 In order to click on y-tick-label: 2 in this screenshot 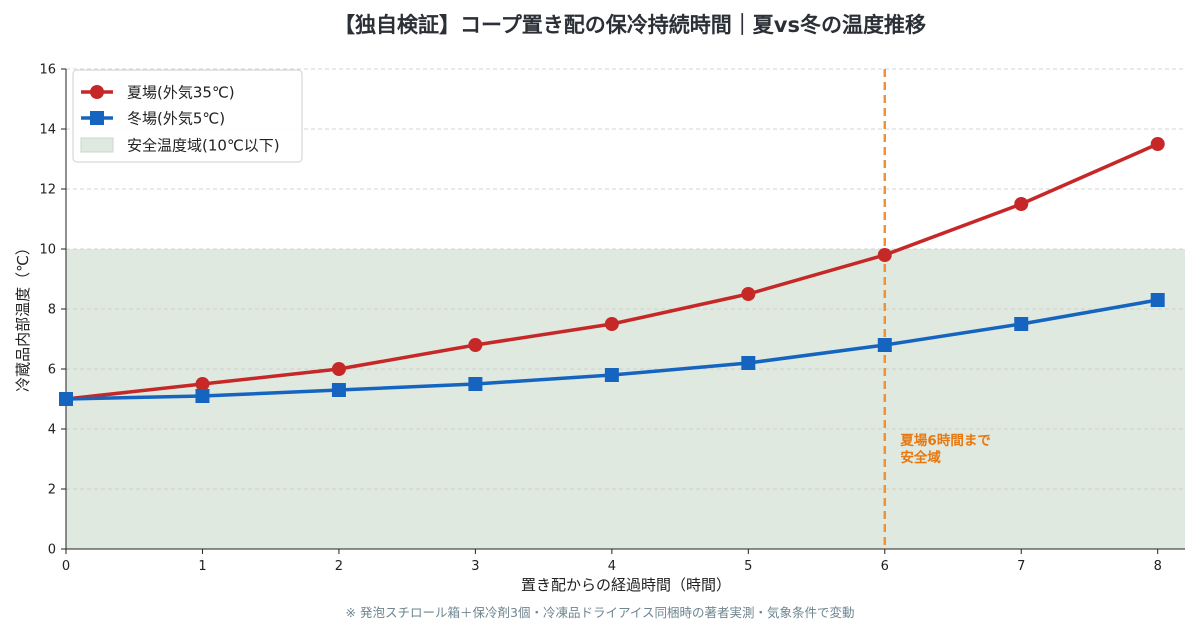, I will do `click(52, 490)`.